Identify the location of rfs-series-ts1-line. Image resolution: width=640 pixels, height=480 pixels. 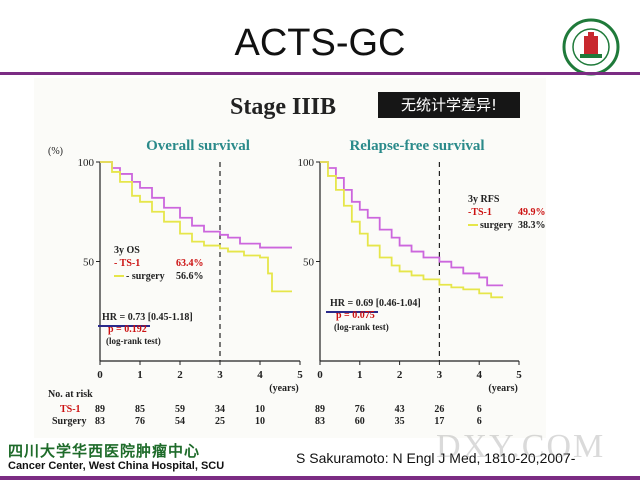
(412, 224).